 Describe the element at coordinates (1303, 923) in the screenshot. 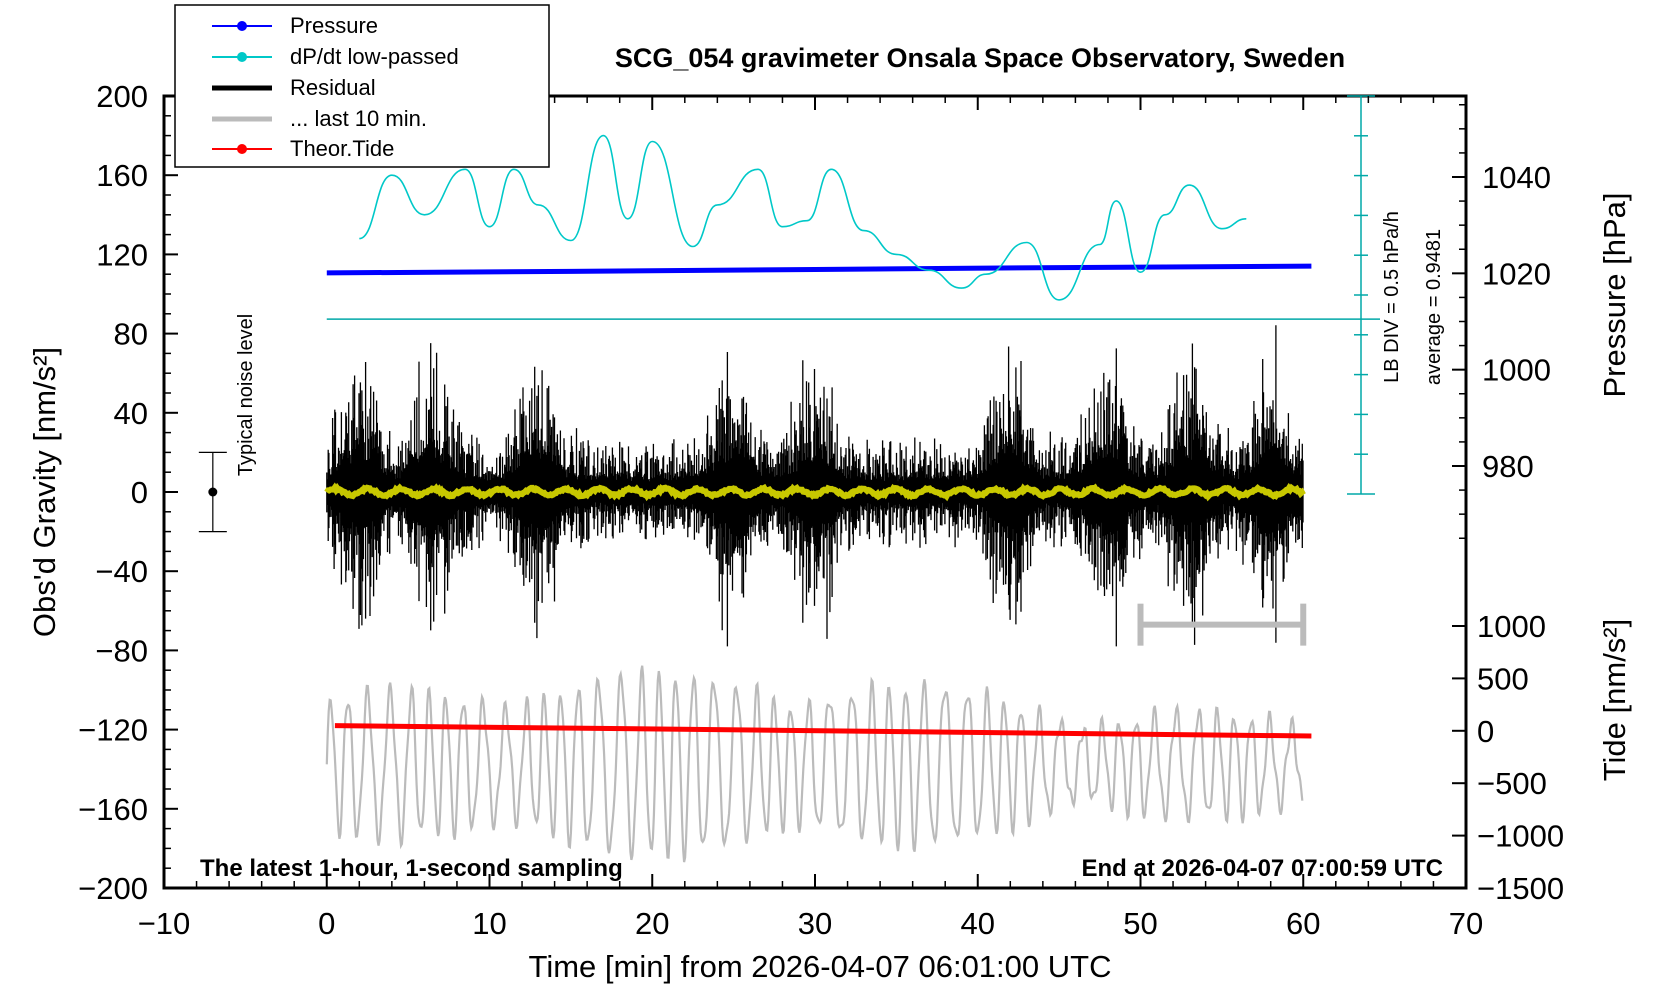

I see `x-tick-label: 60` at that location.